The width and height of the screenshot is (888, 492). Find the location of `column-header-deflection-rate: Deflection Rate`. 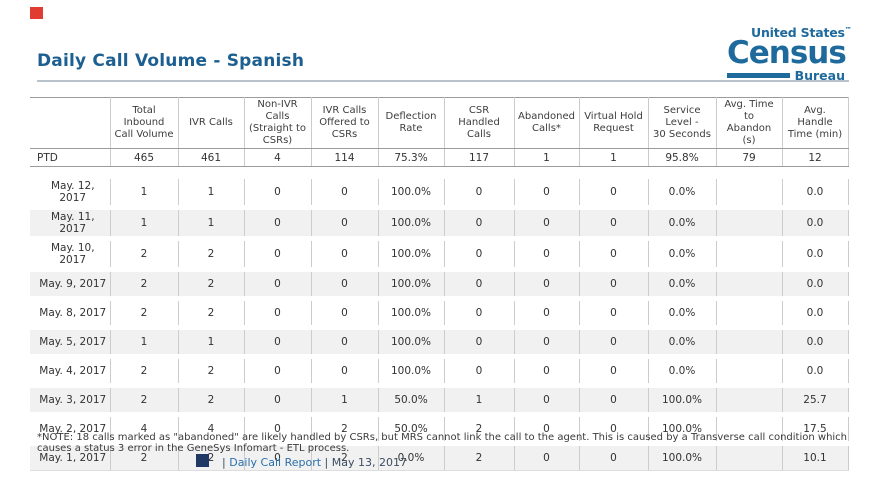

column-header-deflection-rate: Deflection Rate is located at coordinates (411, 123).